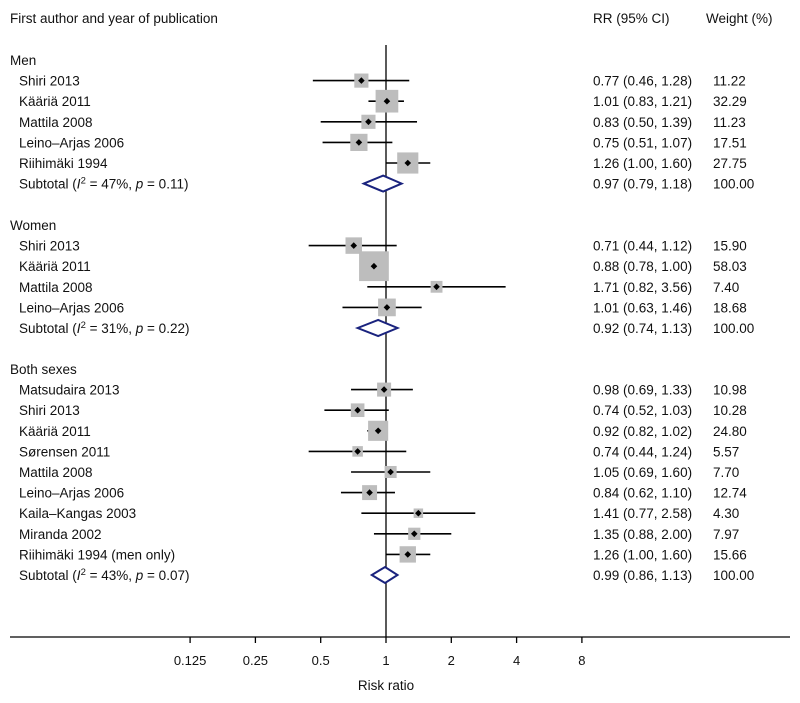 The height and width of the screenshot is (703, 800). I want to click on weight-text: 4.30, so click(726, 513).